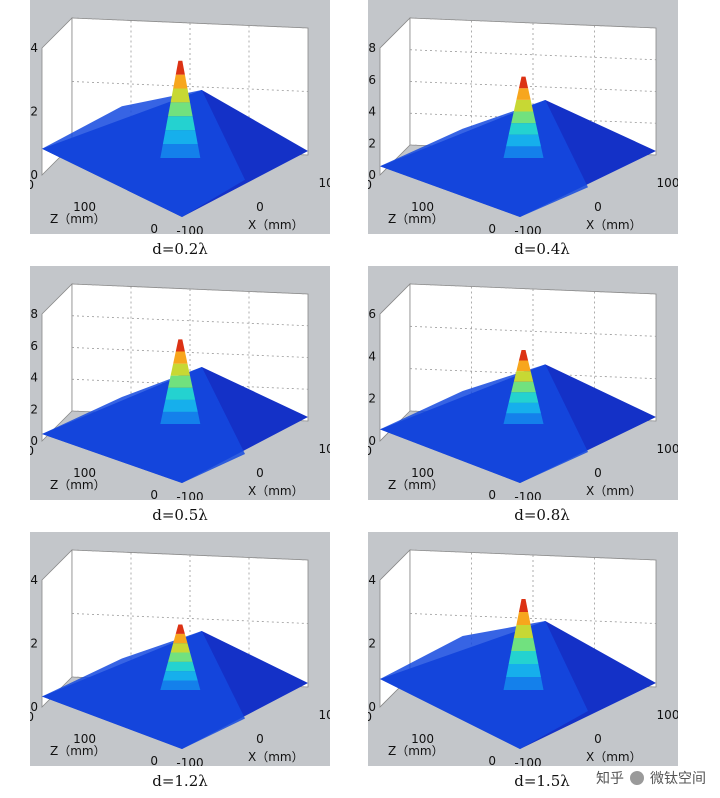 This screenshot has height=798, width=720. I want to click on z-tick-label: 8, so click(34, 314).